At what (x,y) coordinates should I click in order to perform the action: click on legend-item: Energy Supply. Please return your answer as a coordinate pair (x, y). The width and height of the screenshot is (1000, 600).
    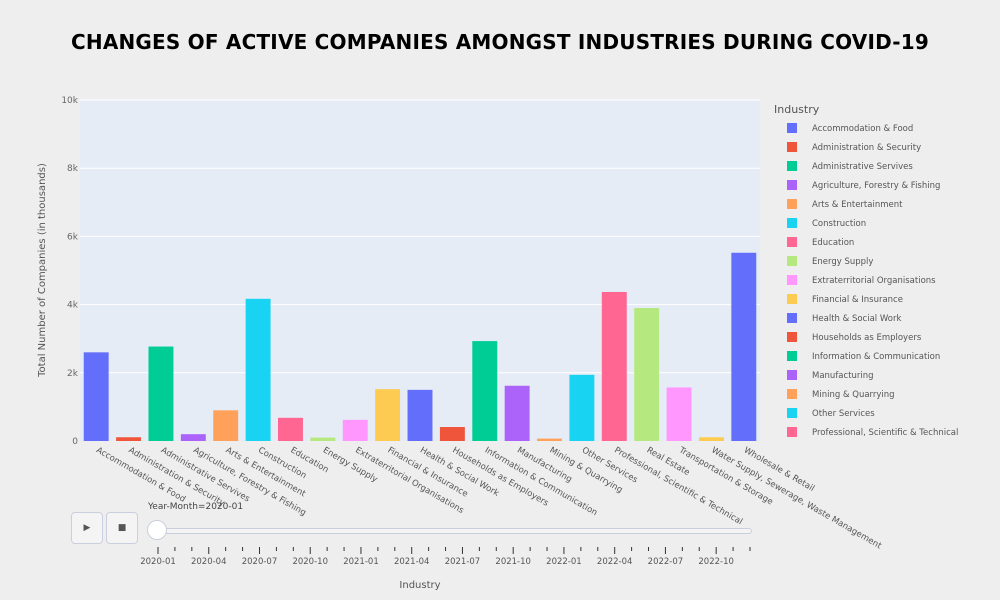
    Looking at the image, I should click on (830, 261).